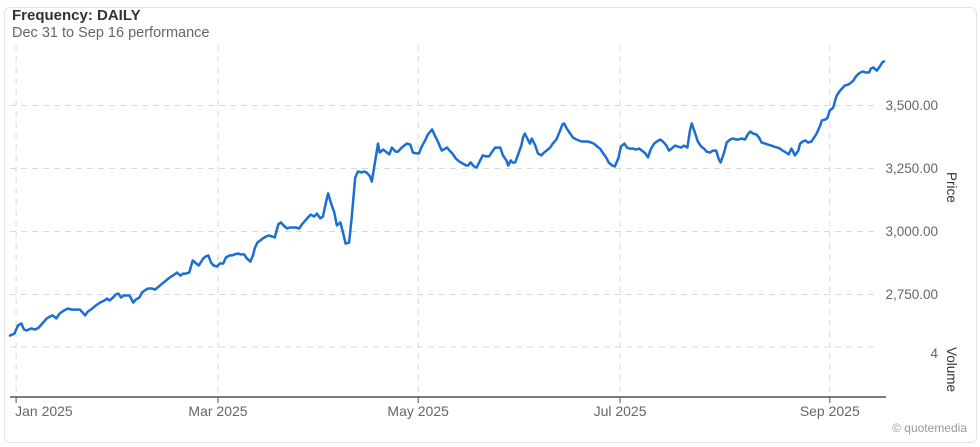  I want to click on price-axis-label: 3,000.00, so click(911, 231).